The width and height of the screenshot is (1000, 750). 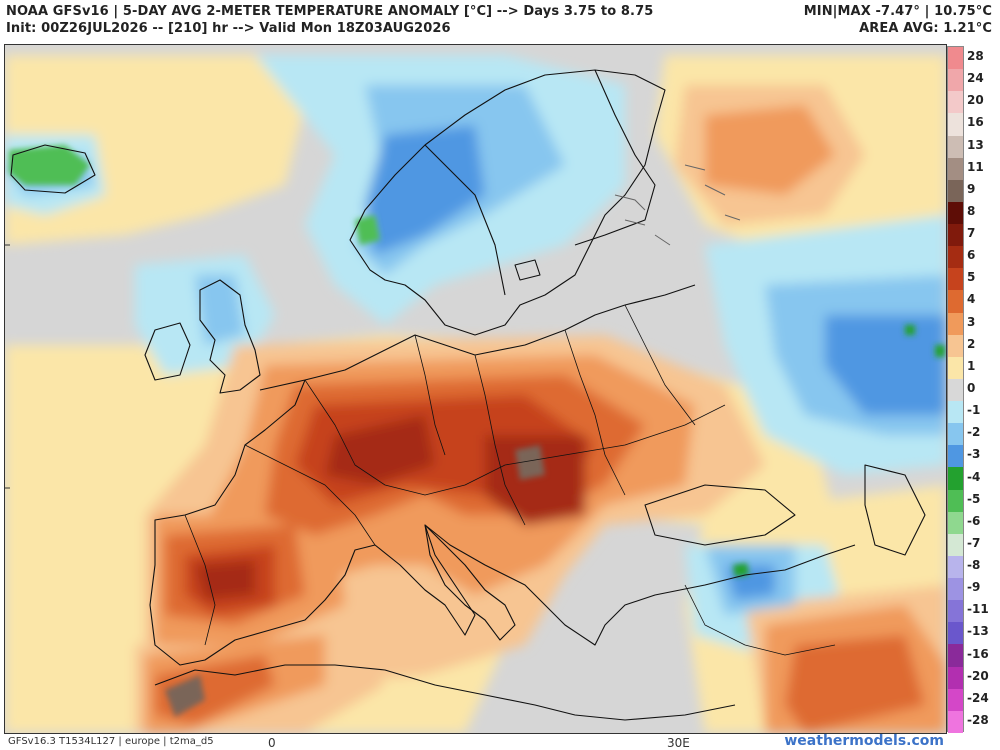 What do you see at coordinates (971, 188) in the screenshot?
I see `colorbar-label: 9` at bounding box center [971, 188].